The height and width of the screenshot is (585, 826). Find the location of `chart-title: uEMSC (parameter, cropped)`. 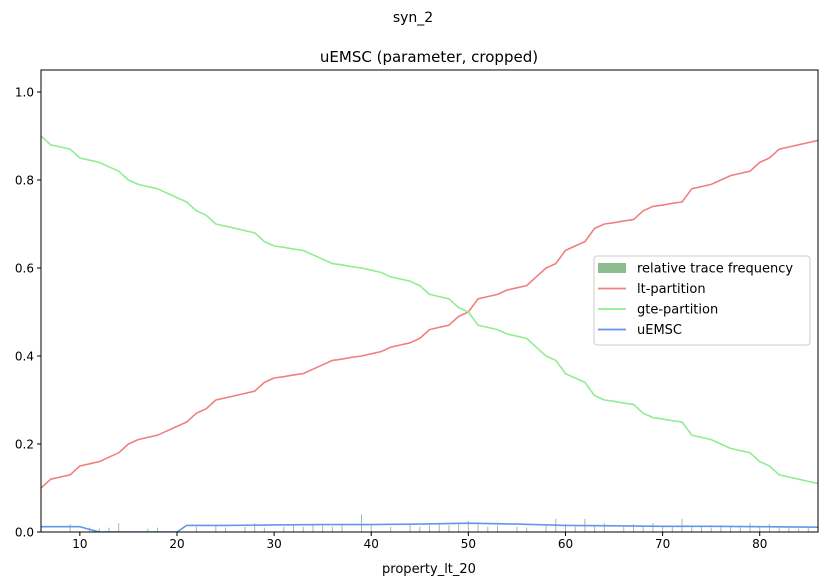

chart-title: uEMSC (parameter, cropped) is located at coordinates (429, 57).